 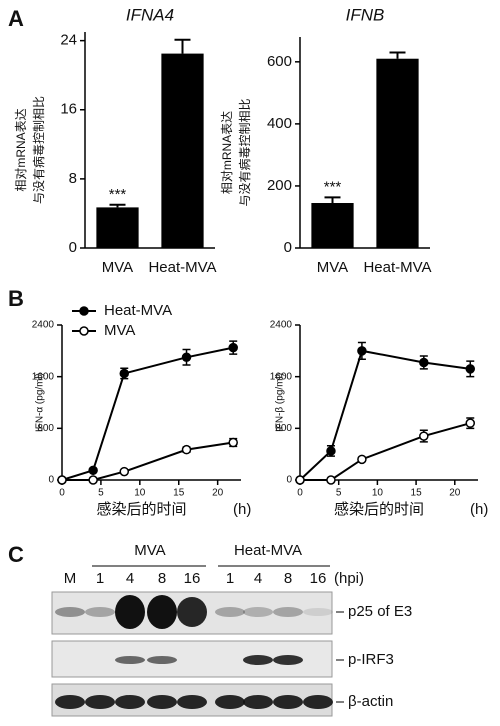 What do you see at coordinates (279, 185) in the screenshot?
I see `y-tick-label: 200` at bounding box center [279, 185].